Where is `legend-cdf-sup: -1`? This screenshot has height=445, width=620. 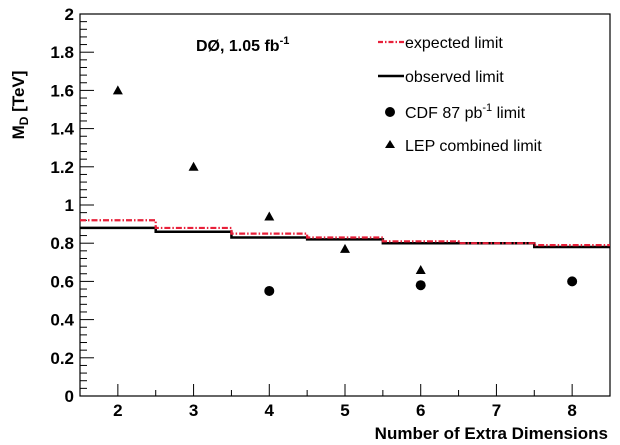 legend-cdf-sup: -1 is located at coordinates (487, 108).